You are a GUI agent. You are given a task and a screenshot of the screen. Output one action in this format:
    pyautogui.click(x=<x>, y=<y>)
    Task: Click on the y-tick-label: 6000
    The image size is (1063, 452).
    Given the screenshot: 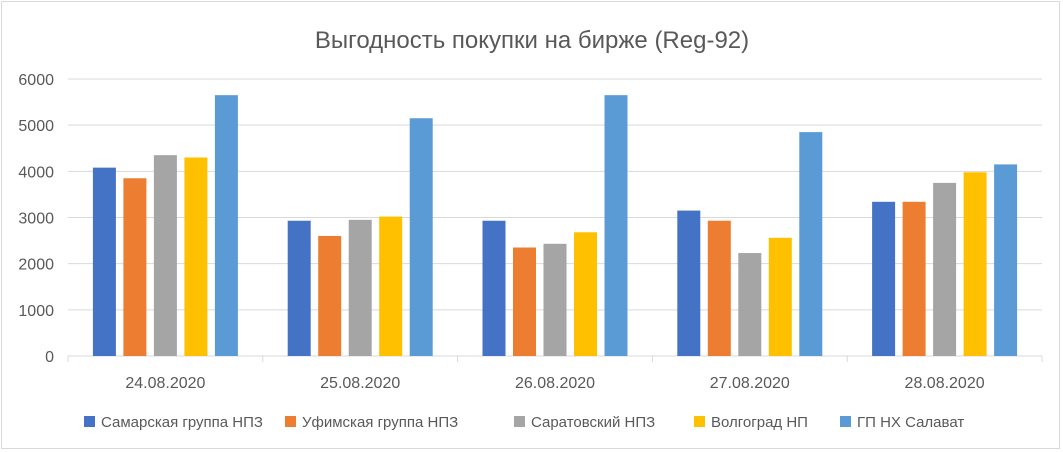 What is the action you would take?
    pyautogui.click(x=36, y=80)
    